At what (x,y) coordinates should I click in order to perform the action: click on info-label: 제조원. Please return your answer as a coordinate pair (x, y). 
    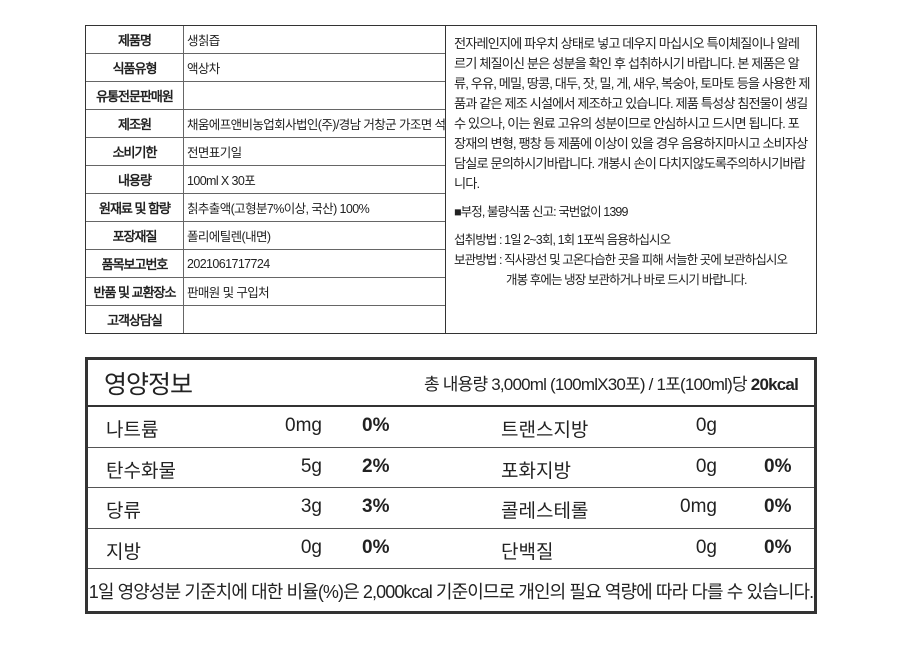
    Looking at the image, I should click on (135, 123).